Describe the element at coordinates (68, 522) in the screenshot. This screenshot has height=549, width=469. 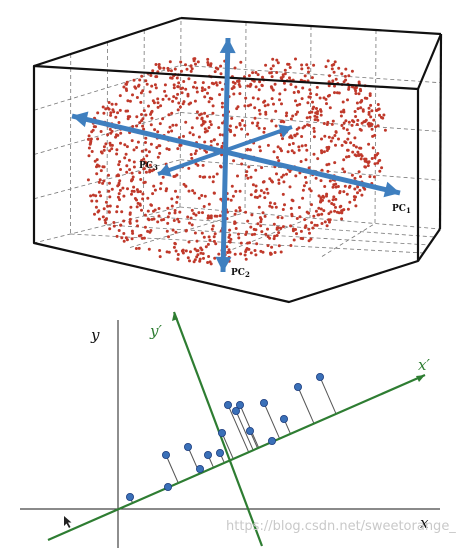
I see `mouse-cursor-icon` at that location.